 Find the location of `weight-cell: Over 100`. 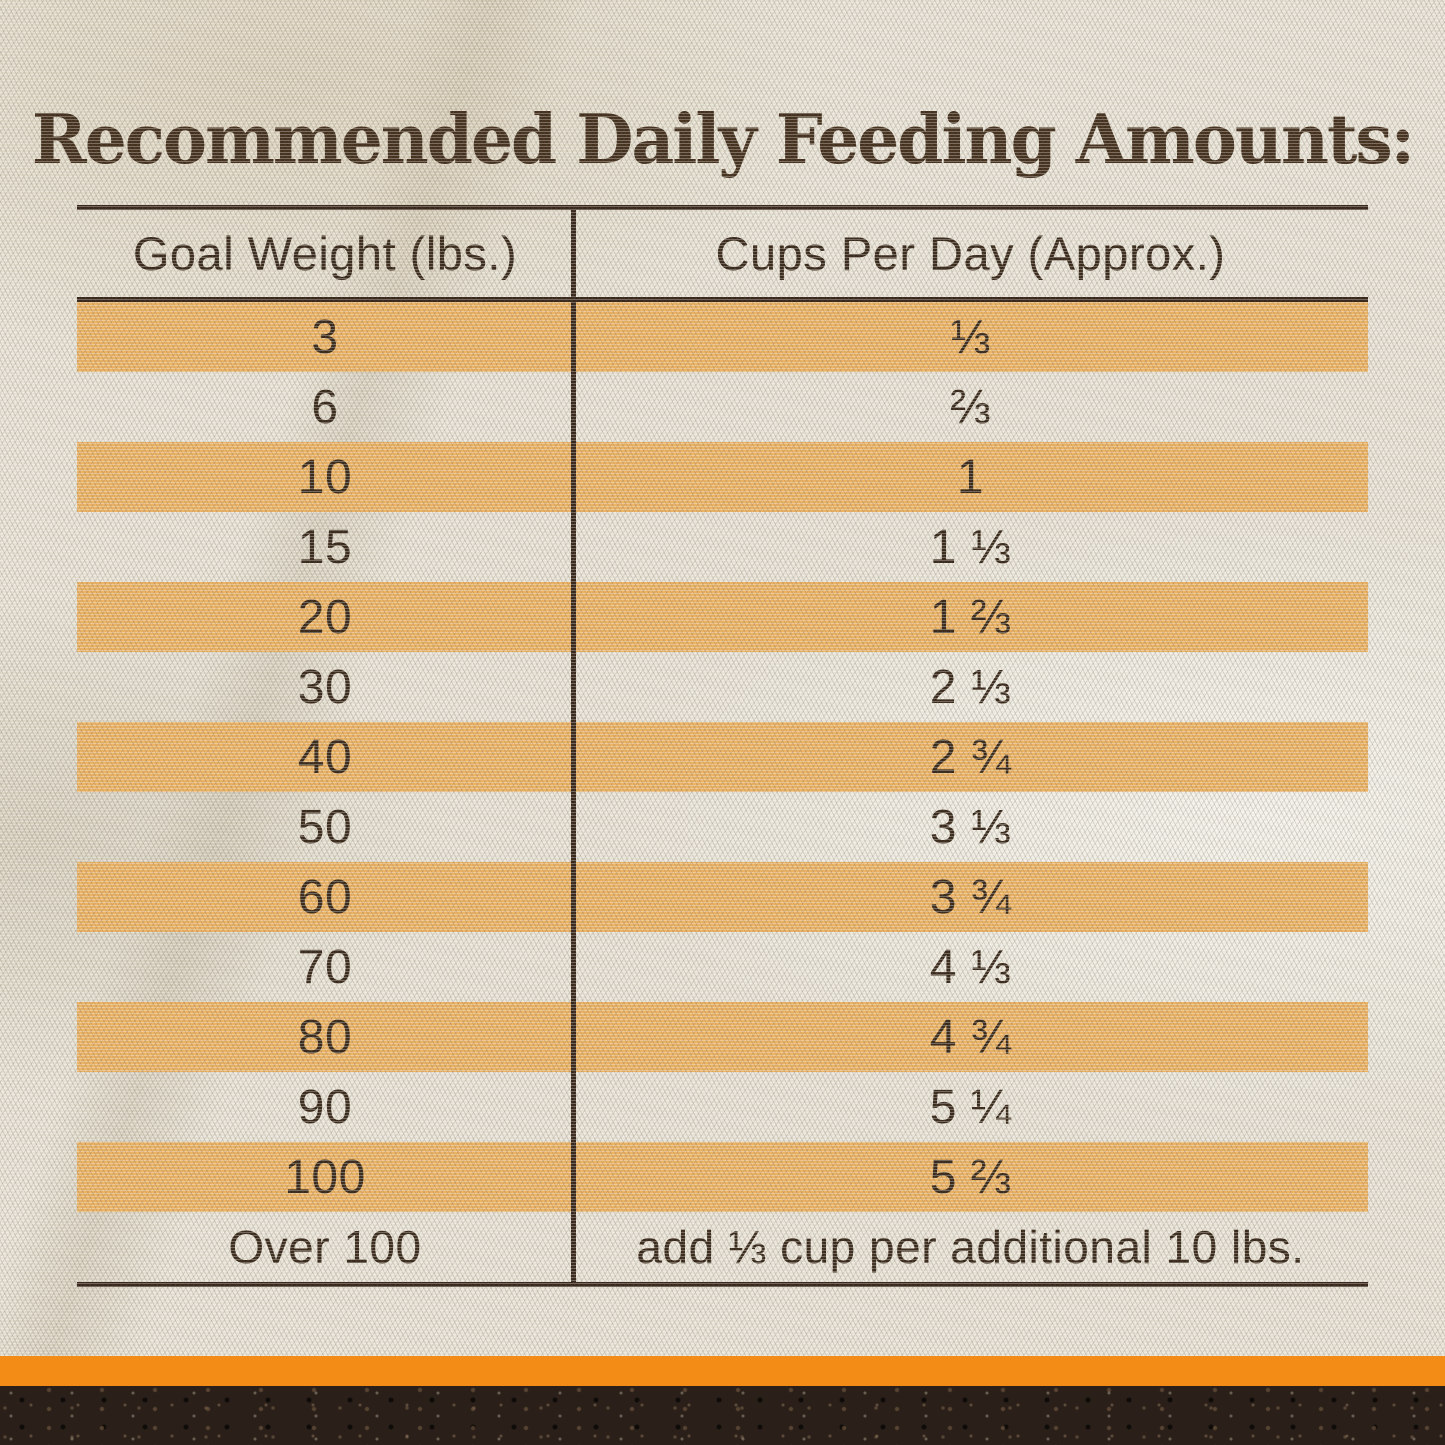

weight-cell: Over 100 is located at coordinates (325, 1247).